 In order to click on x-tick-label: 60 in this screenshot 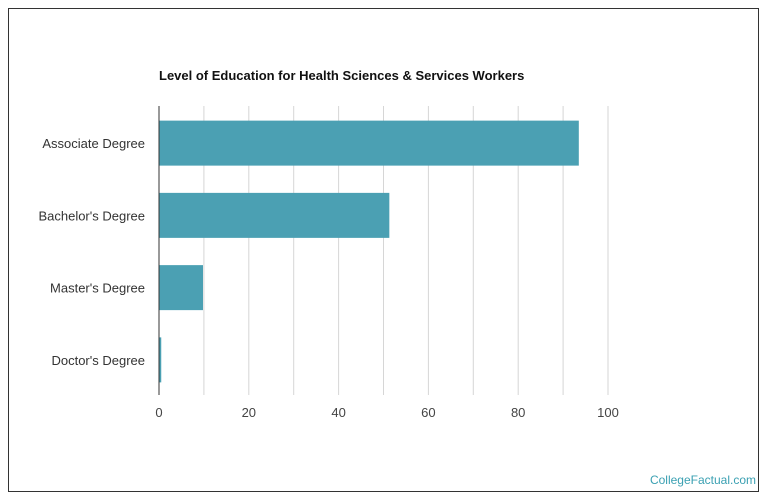, I will do `click(428, 412)`.